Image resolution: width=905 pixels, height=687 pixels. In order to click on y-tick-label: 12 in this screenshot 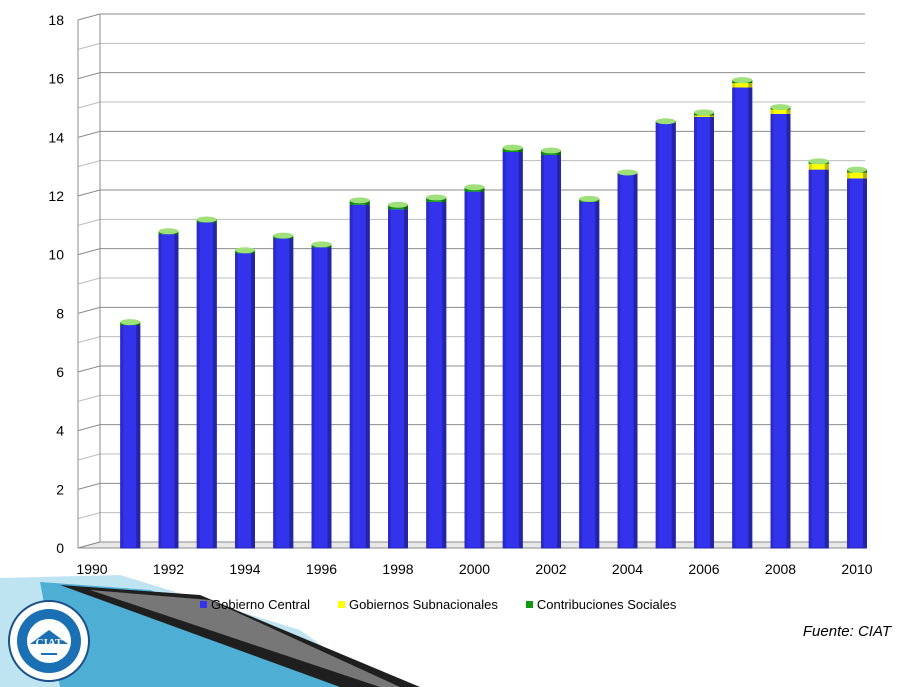, I will do `click(56, 196)`.